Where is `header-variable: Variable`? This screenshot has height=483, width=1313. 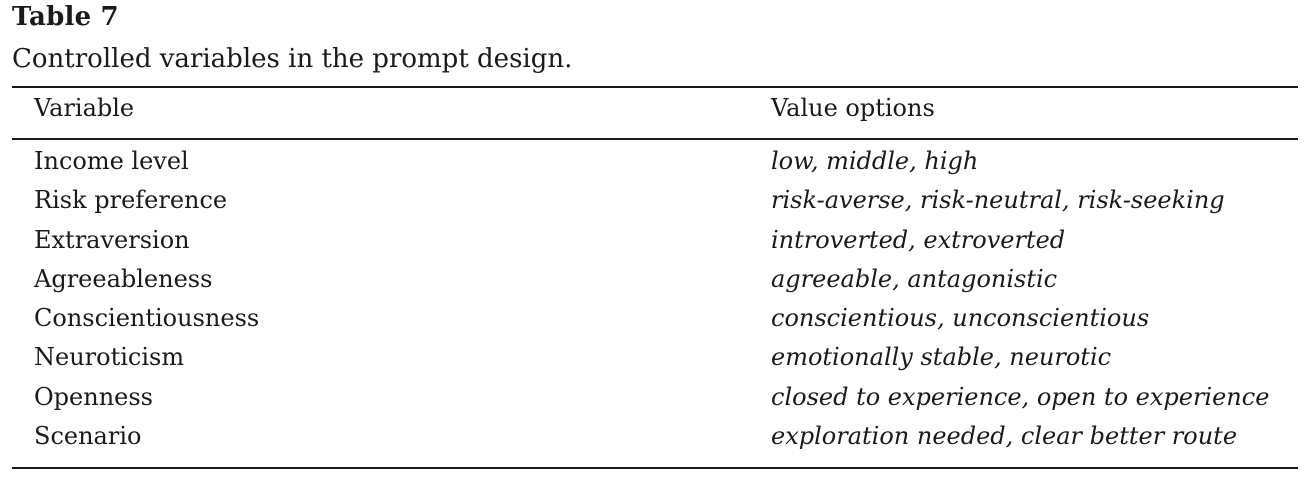 header-variable: Variable is located at coordinates (84, 108).